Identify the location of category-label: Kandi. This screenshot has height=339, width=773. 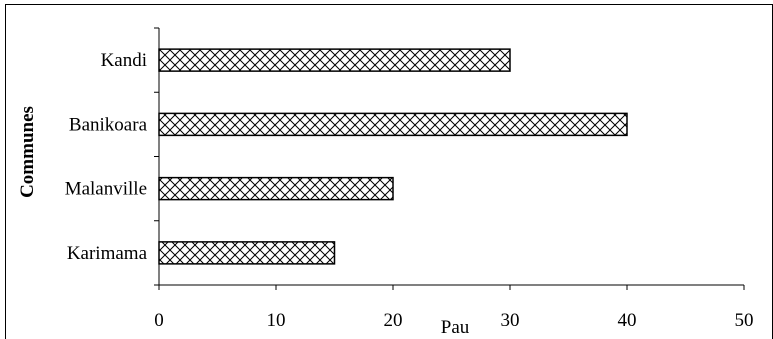
(124, 60).